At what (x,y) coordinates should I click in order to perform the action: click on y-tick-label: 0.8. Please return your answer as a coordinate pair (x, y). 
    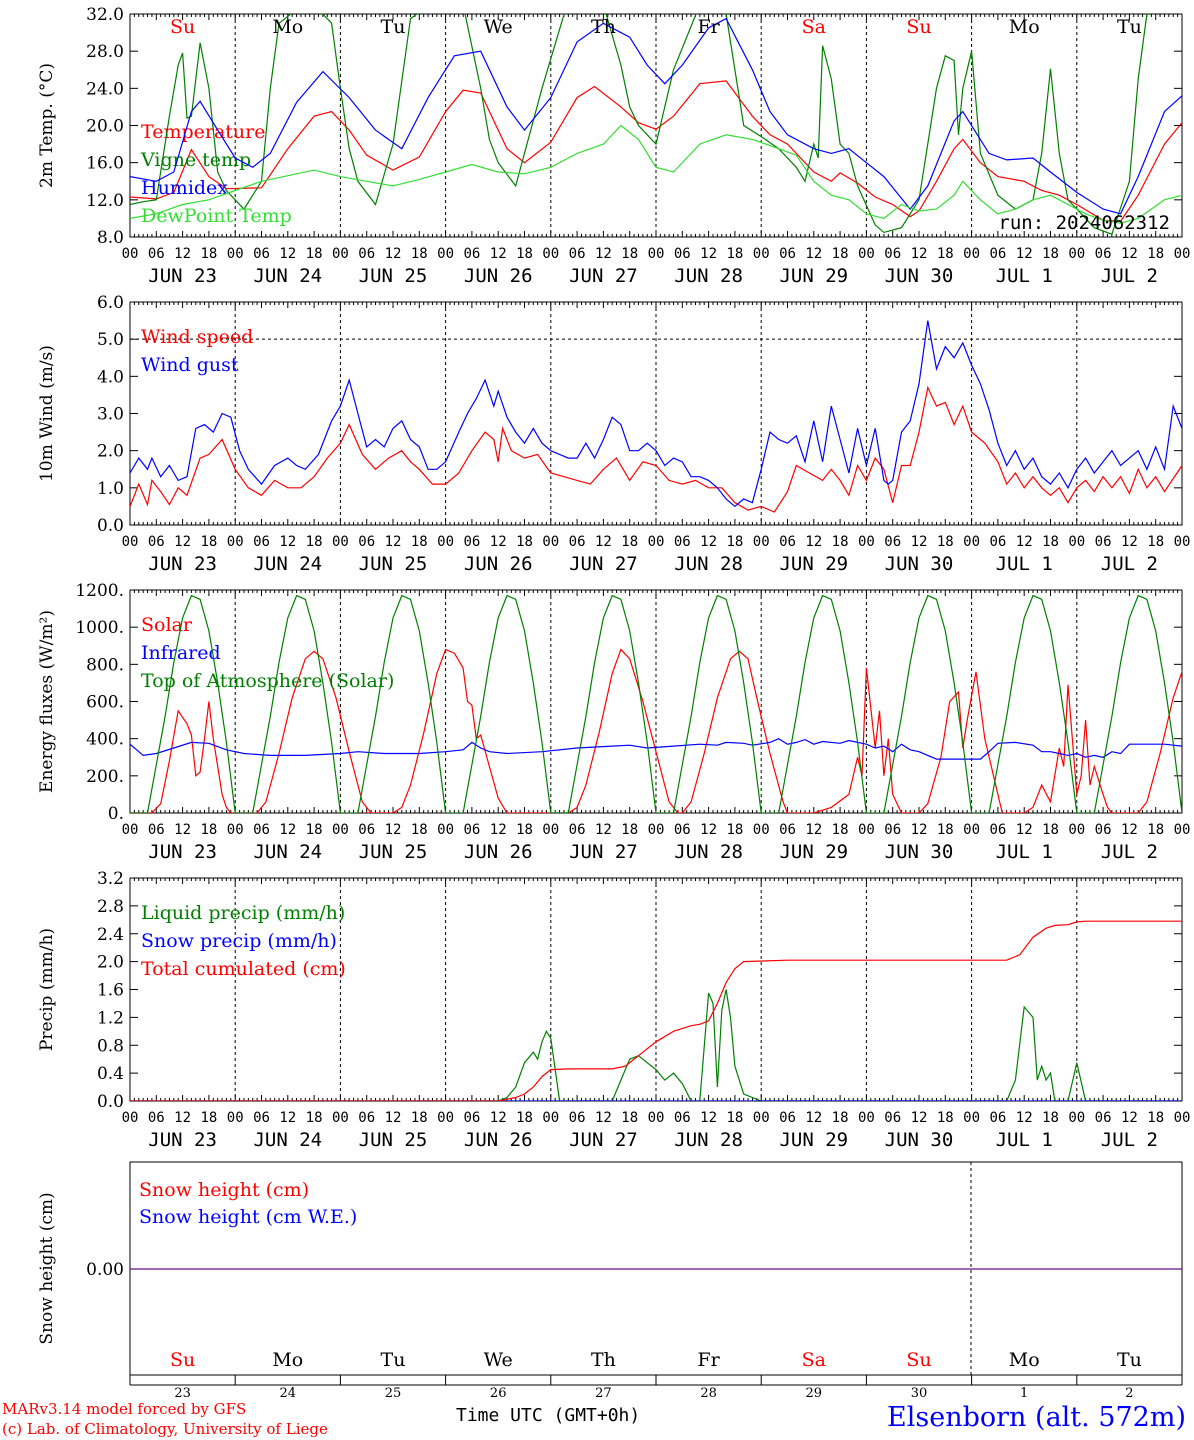
    Looking at the image, I should click on (110, 1046).